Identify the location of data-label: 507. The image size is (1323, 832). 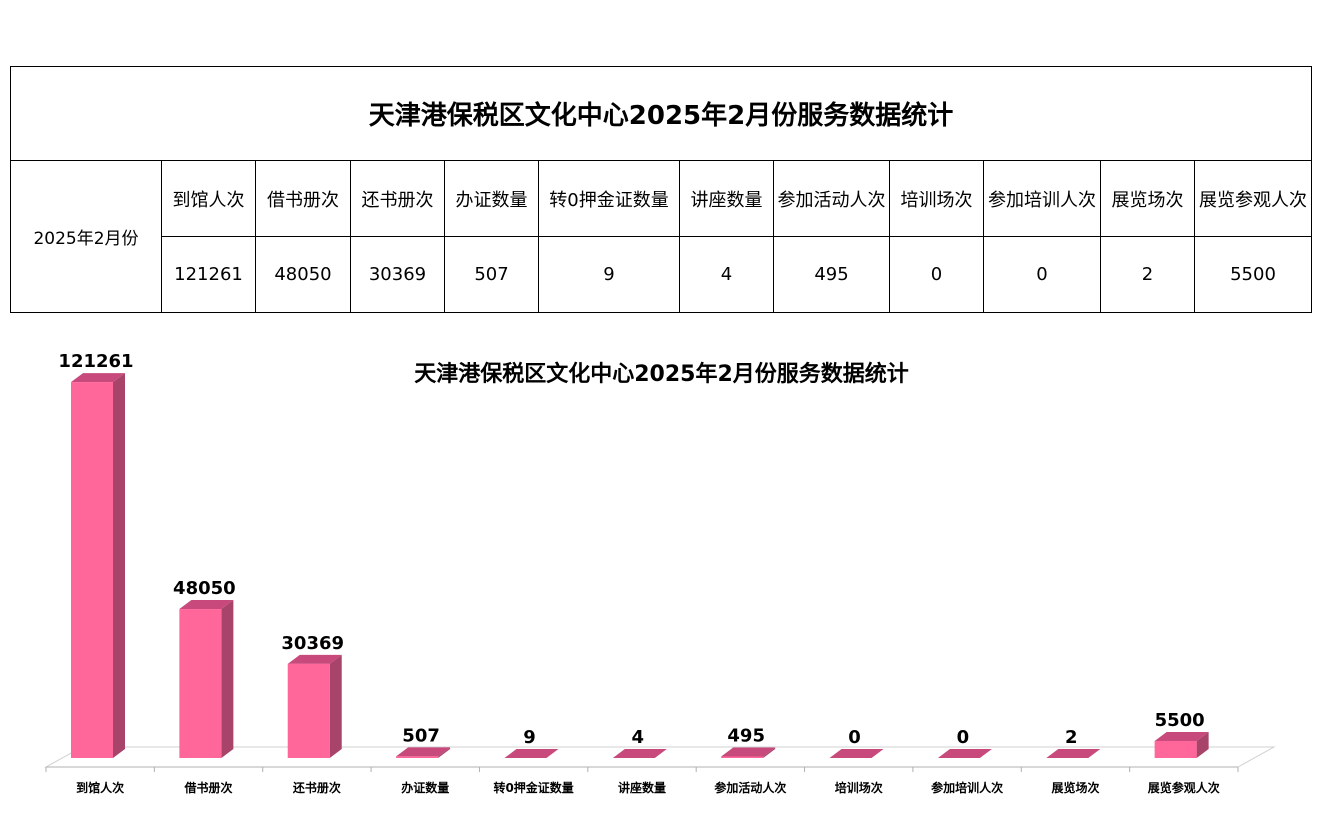
(421, 735).